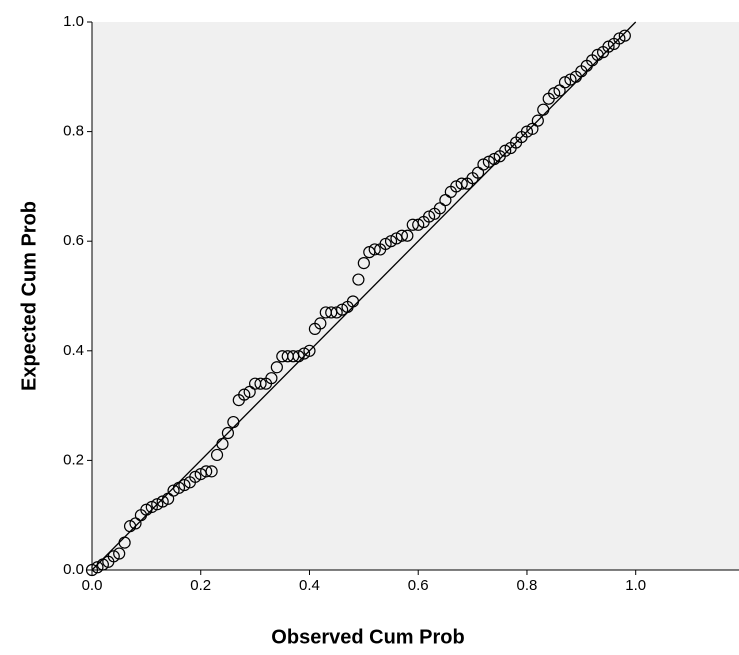 Image resolution: width=739 pixels, height=655 pixels. Describe the element at coordinates (73, 459) in the screenshot. I see `y-tick-label: 0.2` at that location.